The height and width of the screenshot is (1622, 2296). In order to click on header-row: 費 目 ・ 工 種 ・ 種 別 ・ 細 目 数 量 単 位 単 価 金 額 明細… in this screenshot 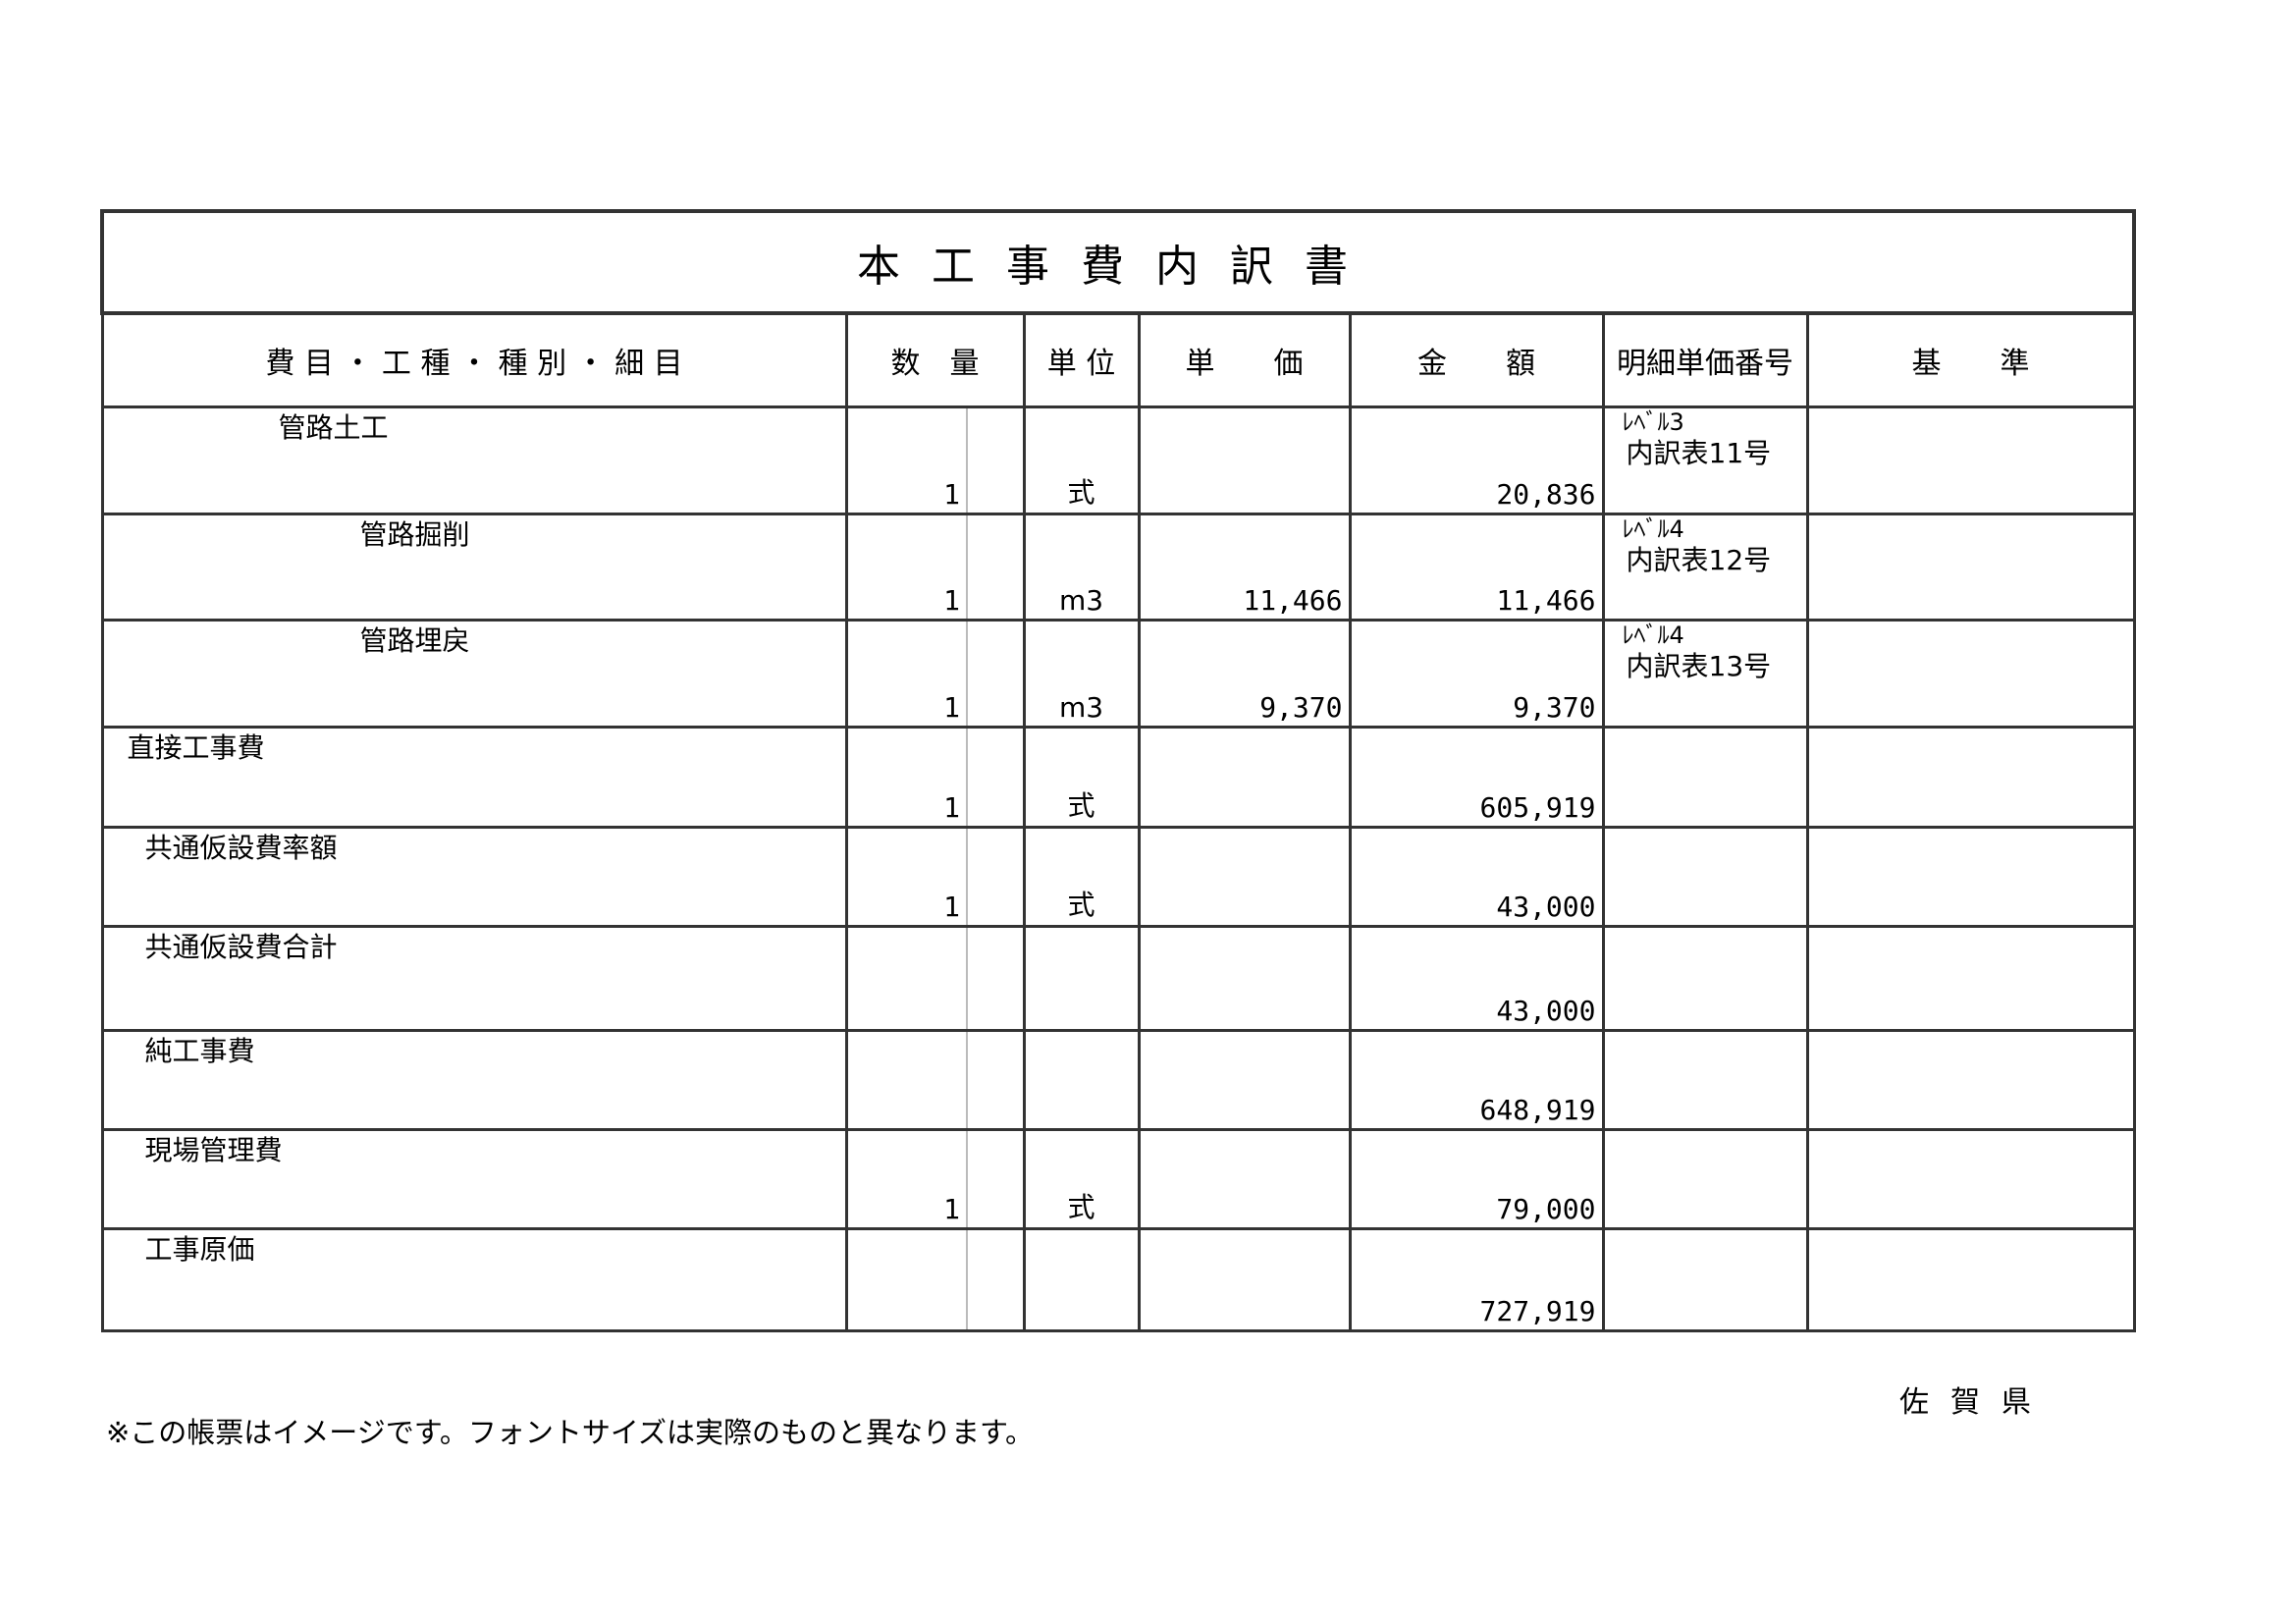, I will do `click(1118, 359)`.